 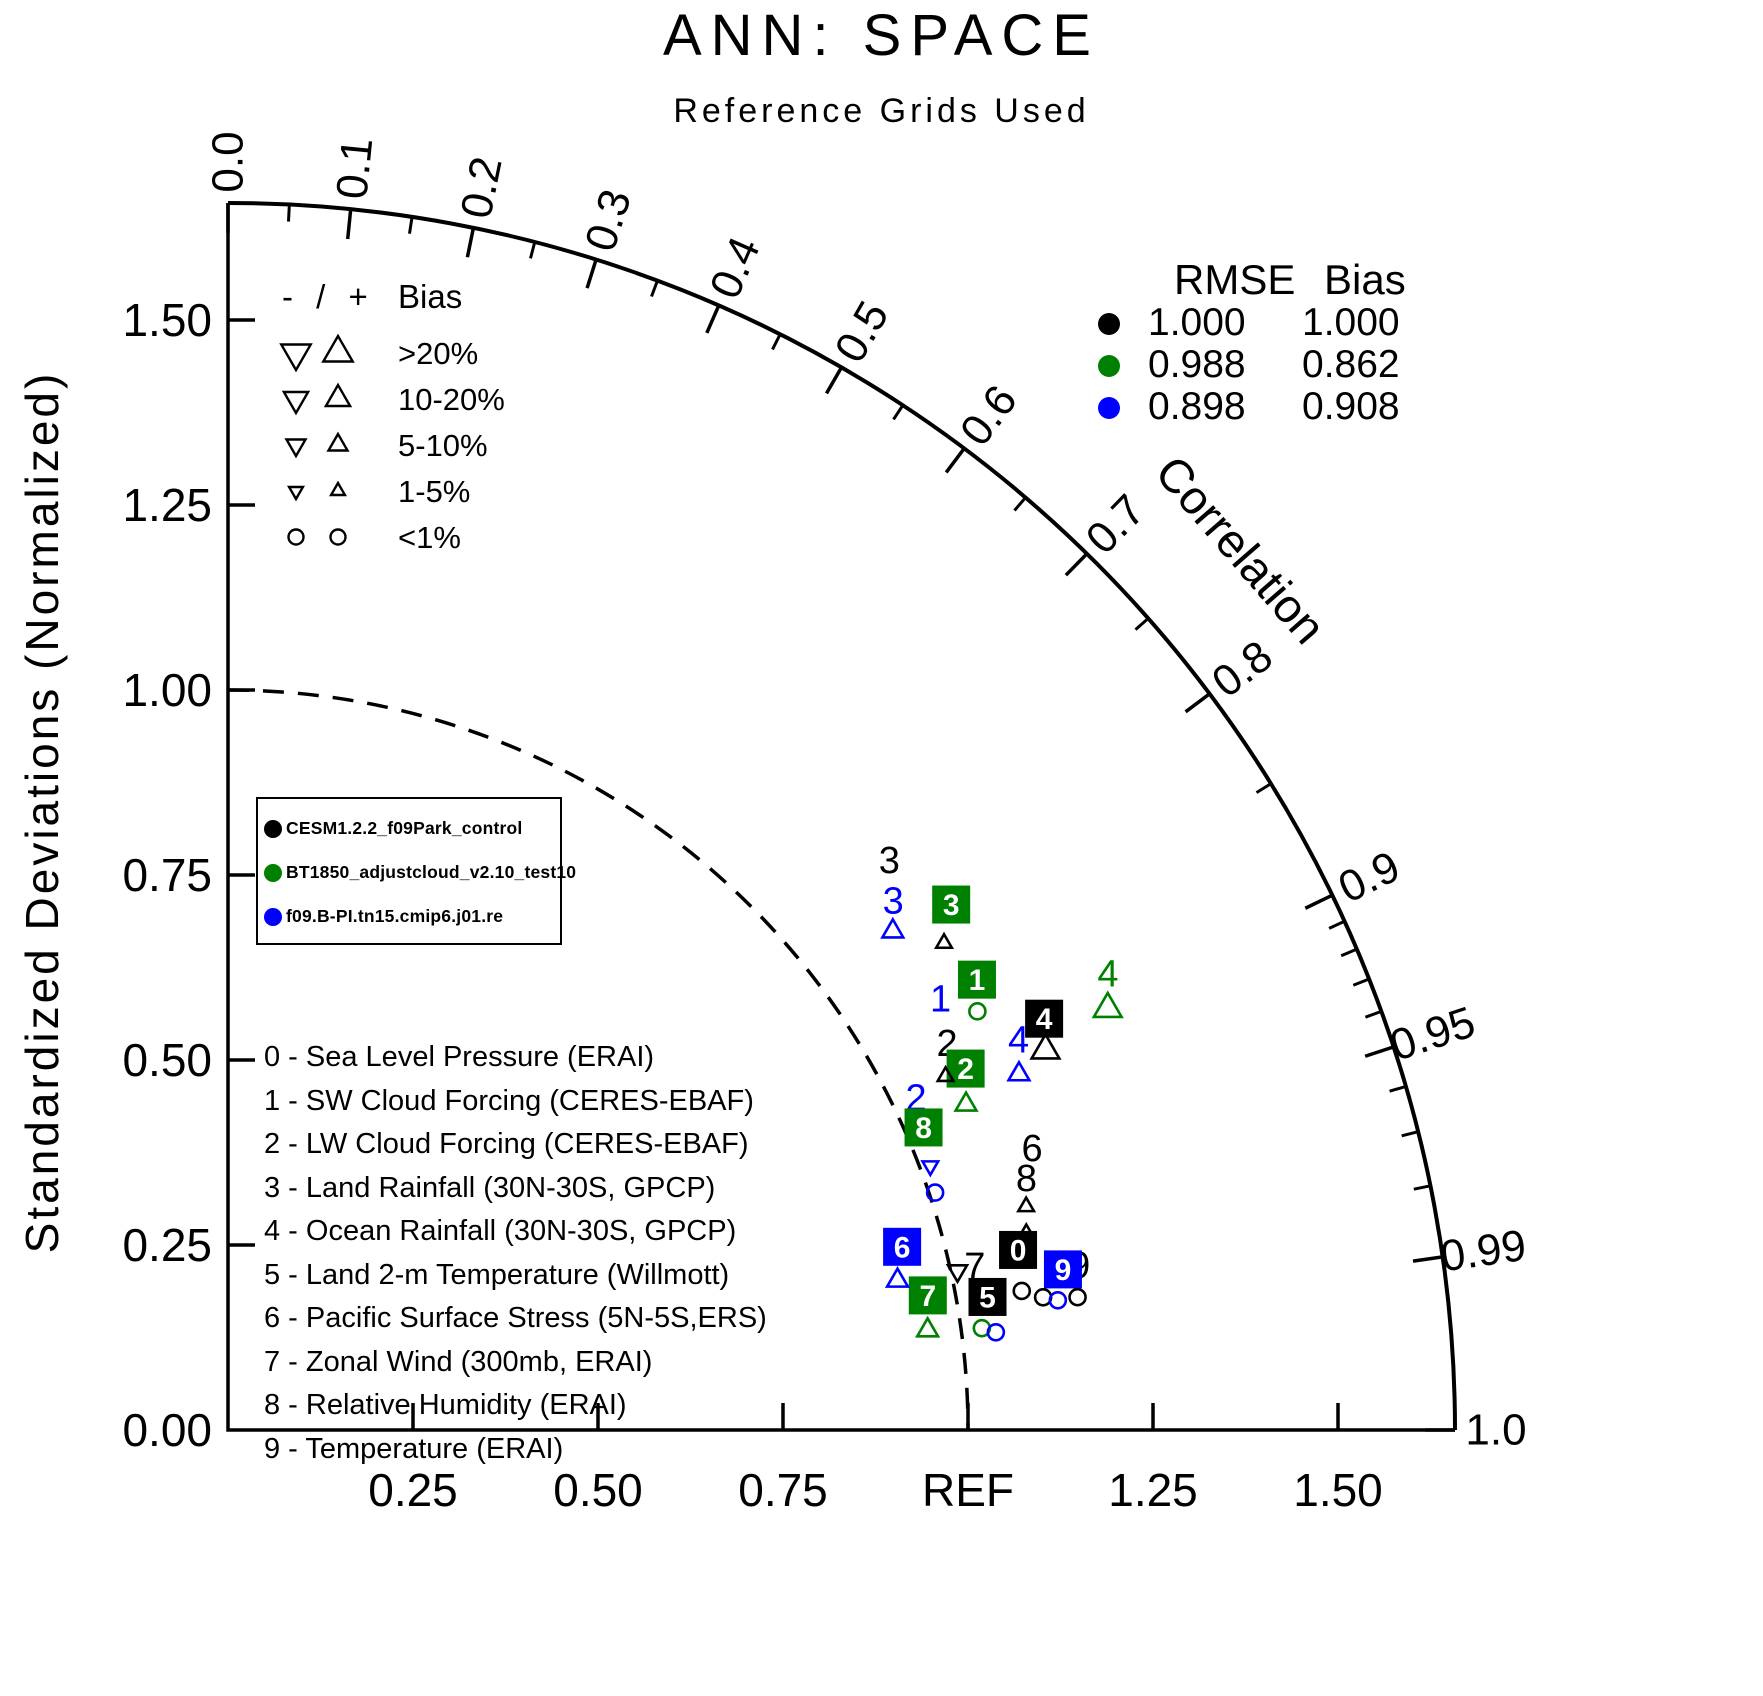 I want to click on variable-list-item: 1 - SW Cloud Forcing (CERES-EBAF), so click(x=509, y=1100).